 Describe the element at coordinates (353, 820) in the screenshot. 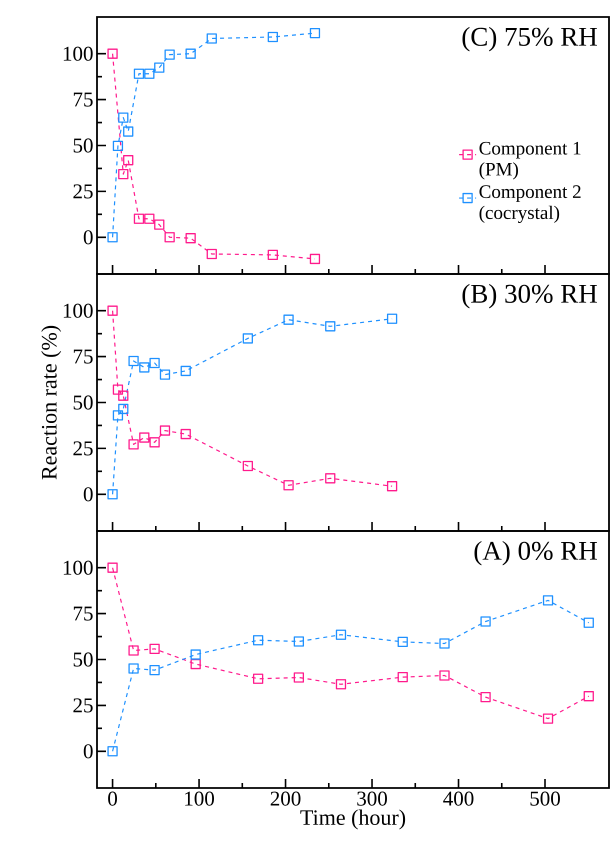

I see `x-axis-title: Time (hour)` at that location.